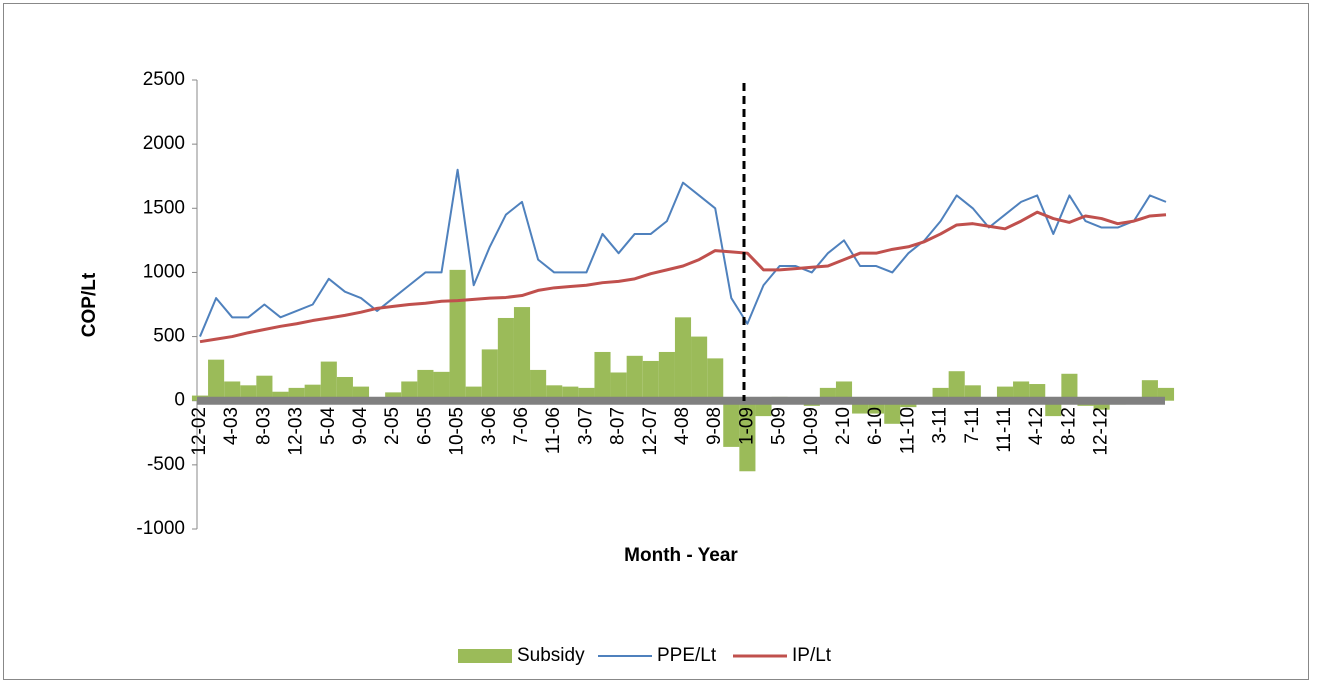 The image size is (1317, 684). What do you see at coordinates (585, 426) in the screenshot?
I see `x-tick-label: 3-07` at bounding box center [585, 426].